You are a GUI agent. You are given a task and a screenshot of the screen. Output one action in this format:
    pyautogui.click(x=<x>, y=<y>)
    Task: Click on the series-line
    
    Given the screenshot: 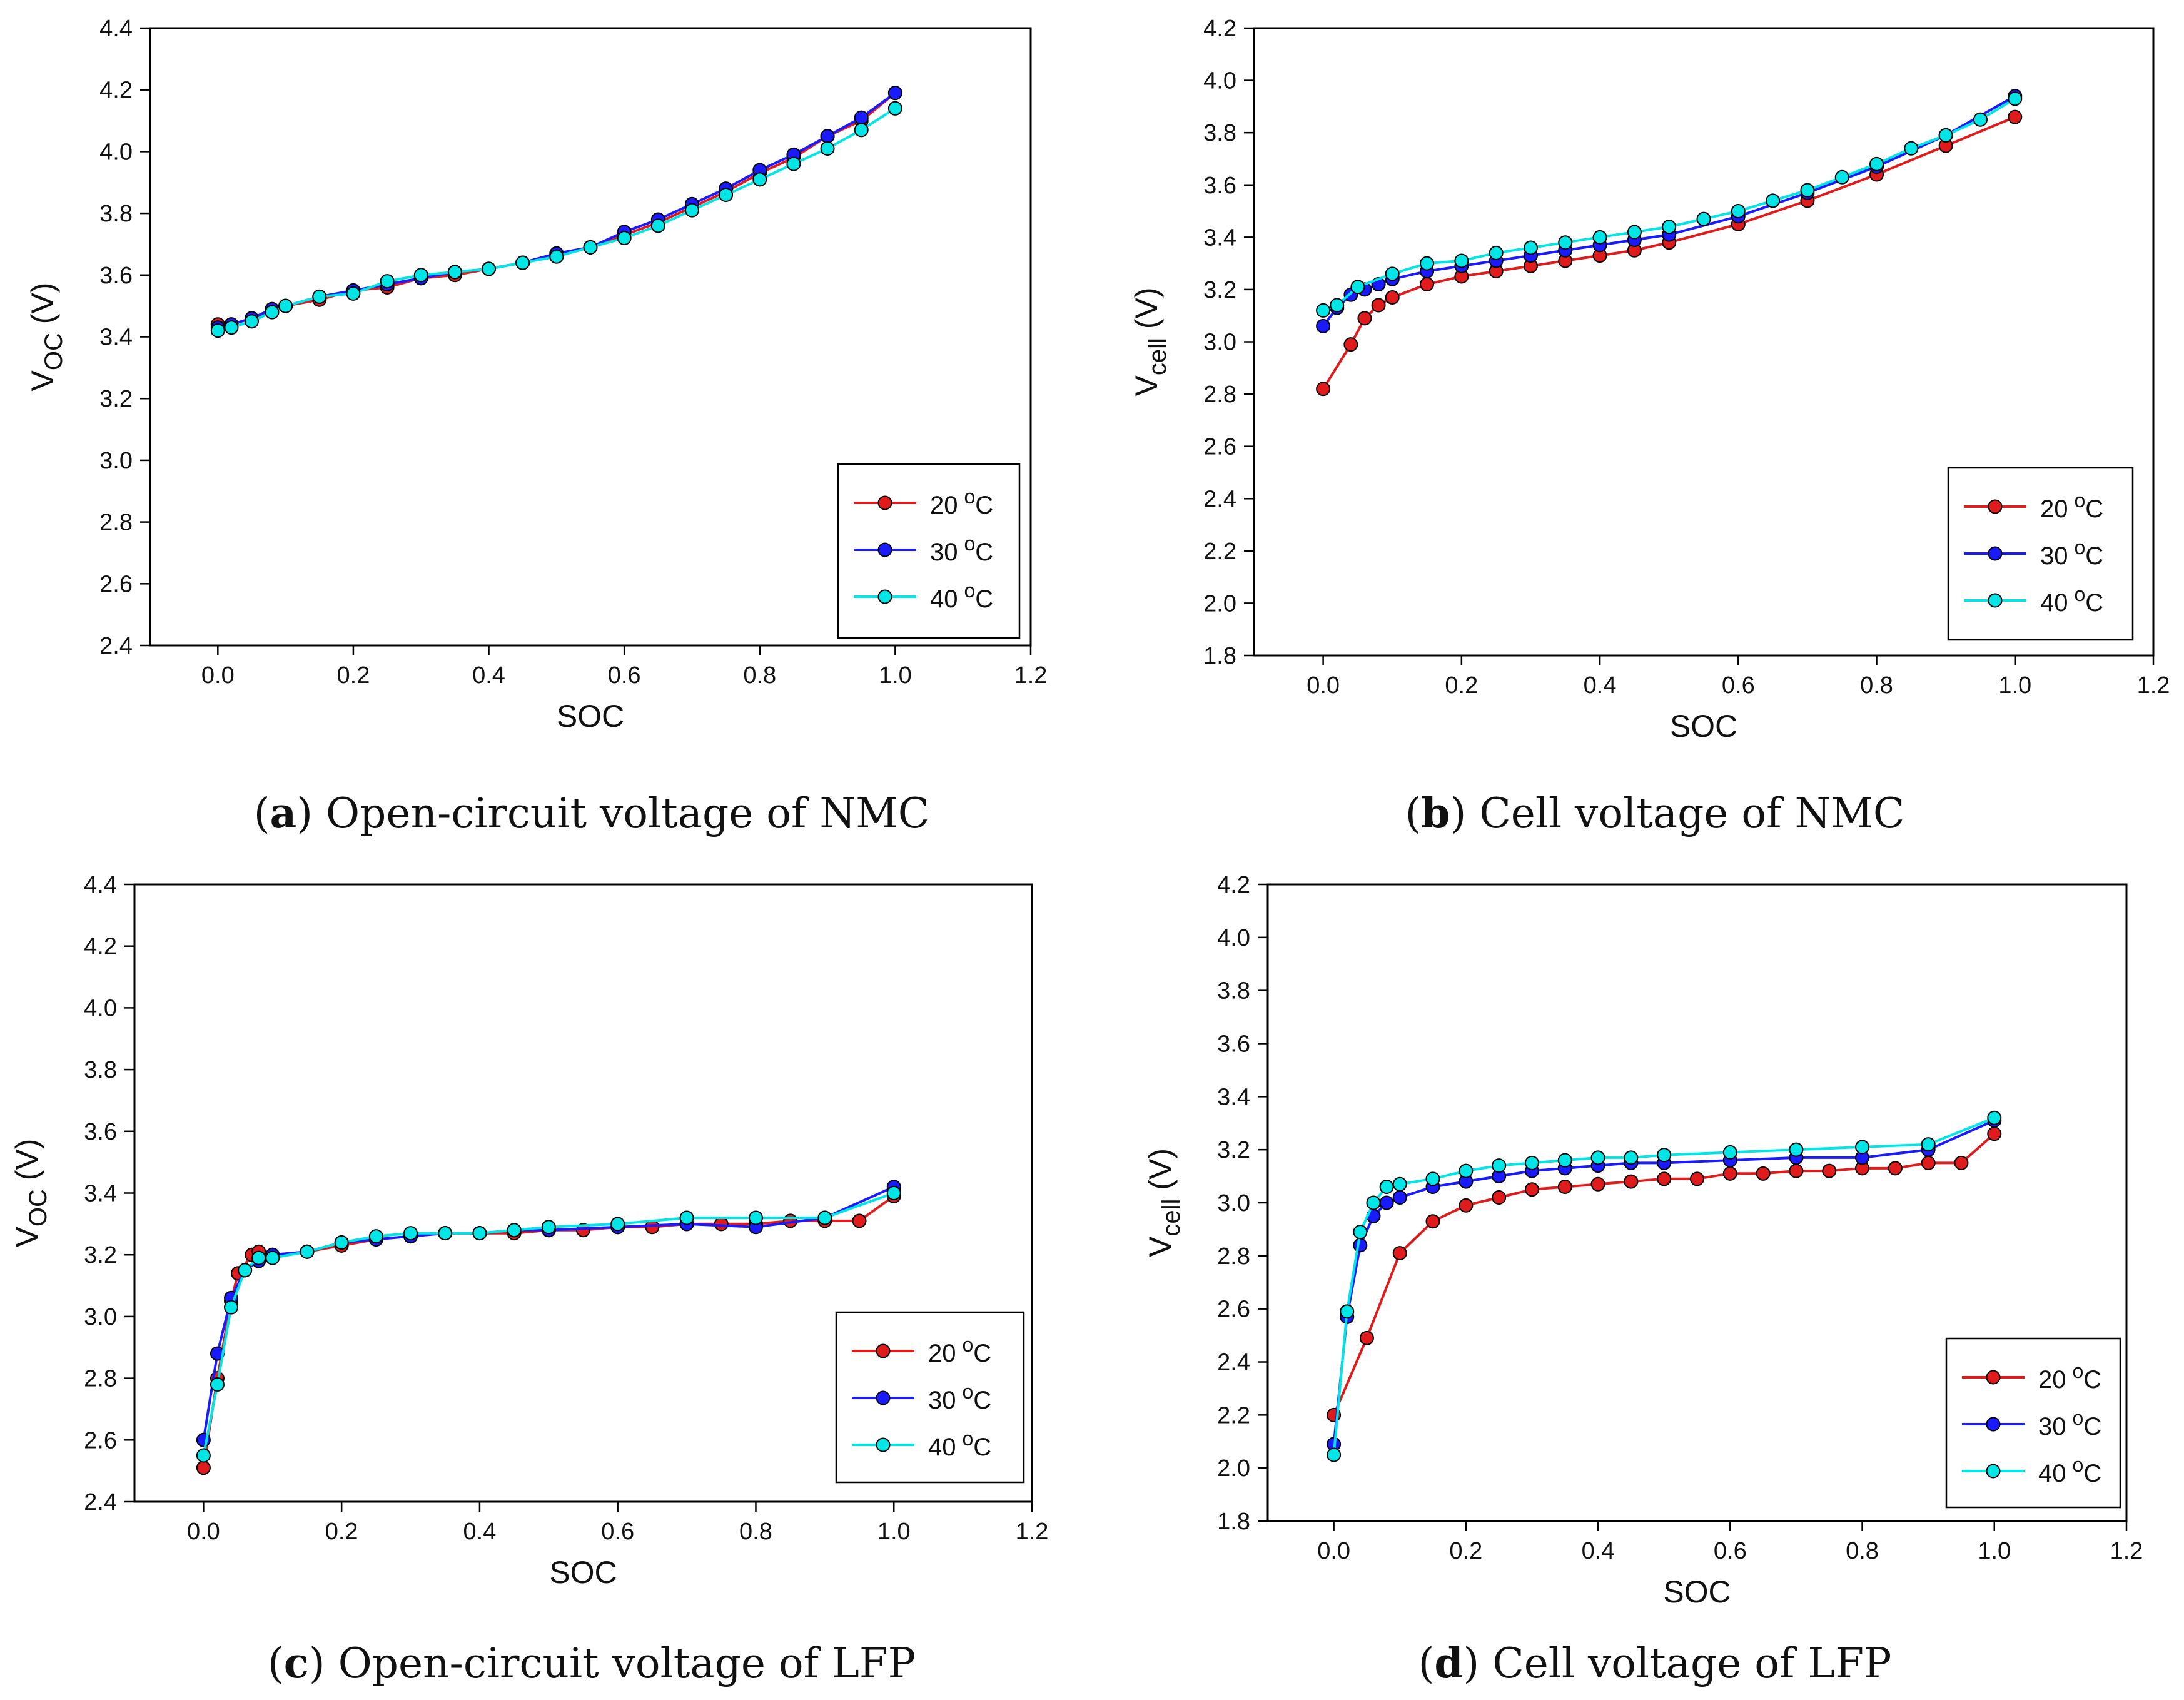 What is the action you would take?
    pyautogui.click(x=1669, y=205)
    